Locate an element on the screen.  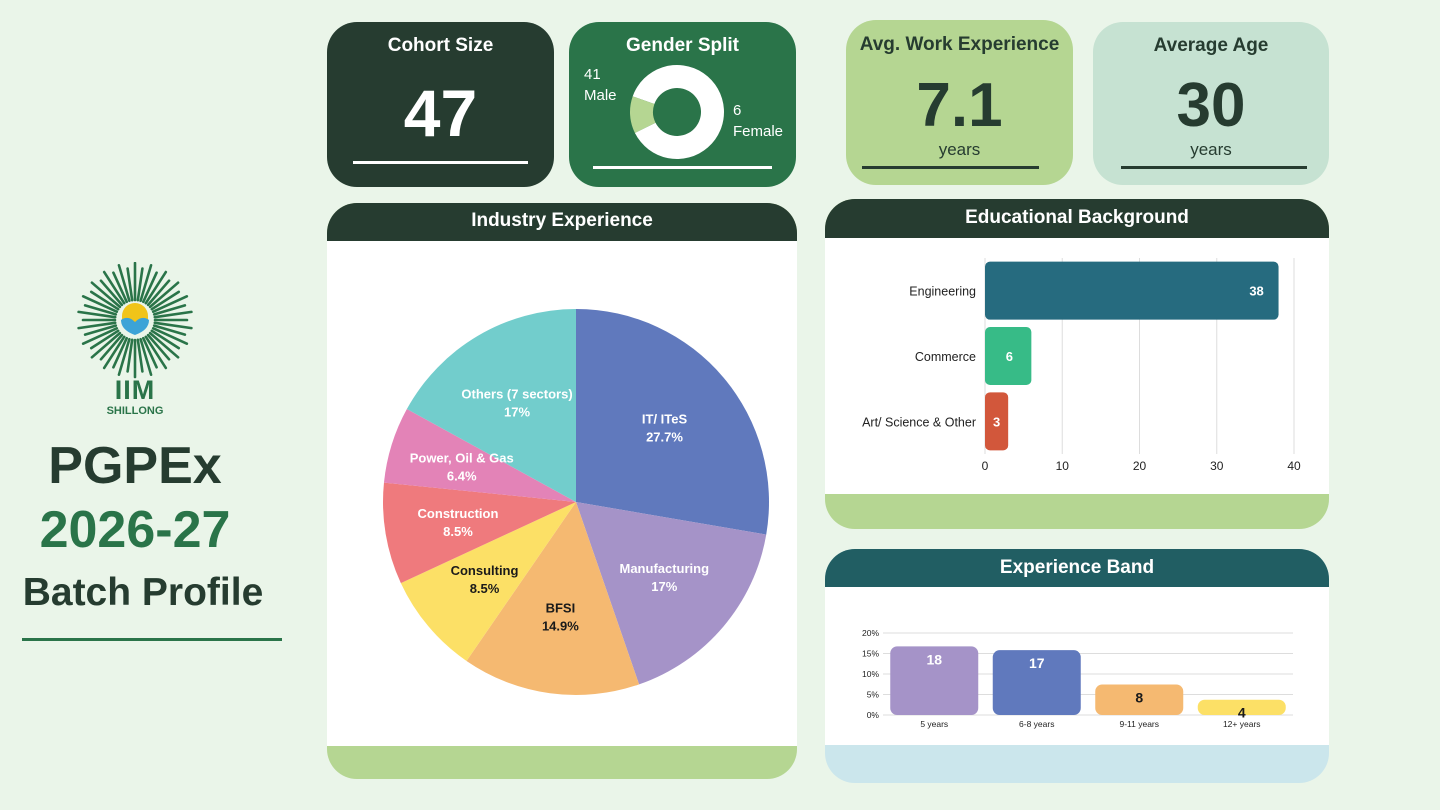
logo: IIM SHILLONG is located at coordinates (135, 341).